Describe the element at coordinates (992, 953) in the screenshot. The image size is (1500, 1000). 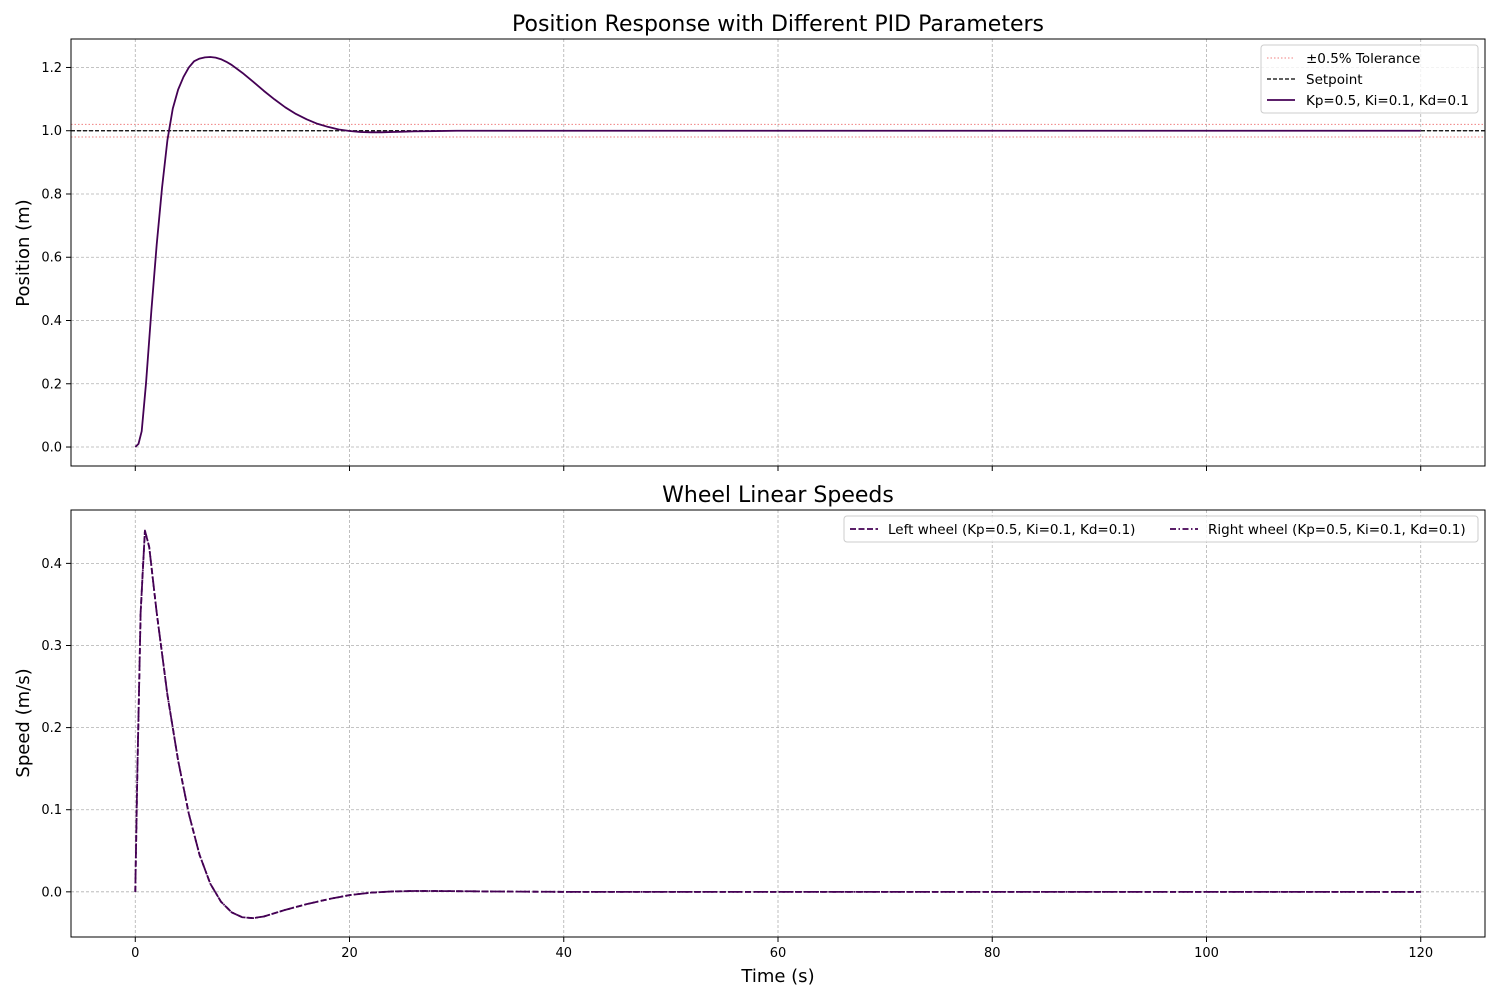
I see `x-tick-label: 80` at that location.